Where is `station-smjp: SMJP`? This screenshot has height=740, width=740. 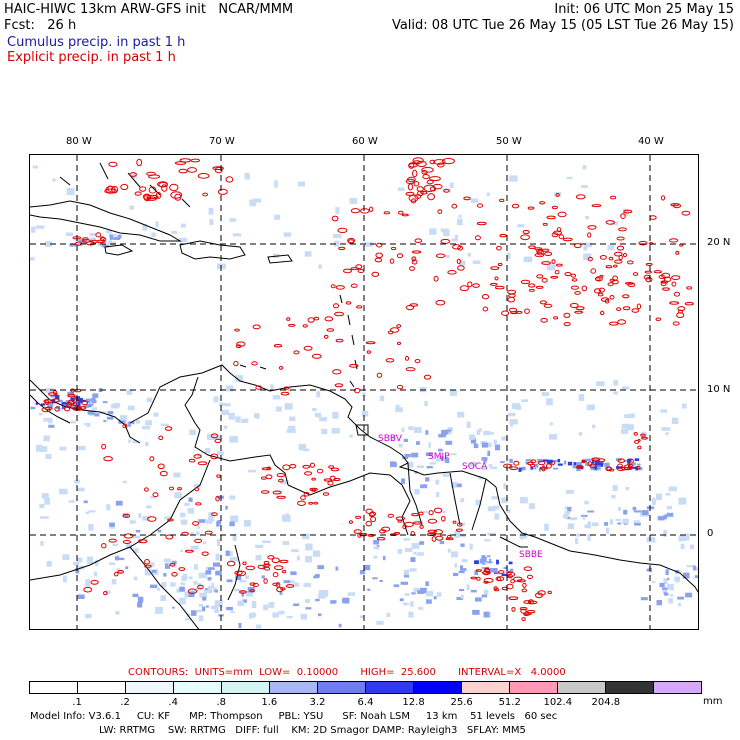
station-smjp: SMJP is located at coordinates (439, 457).